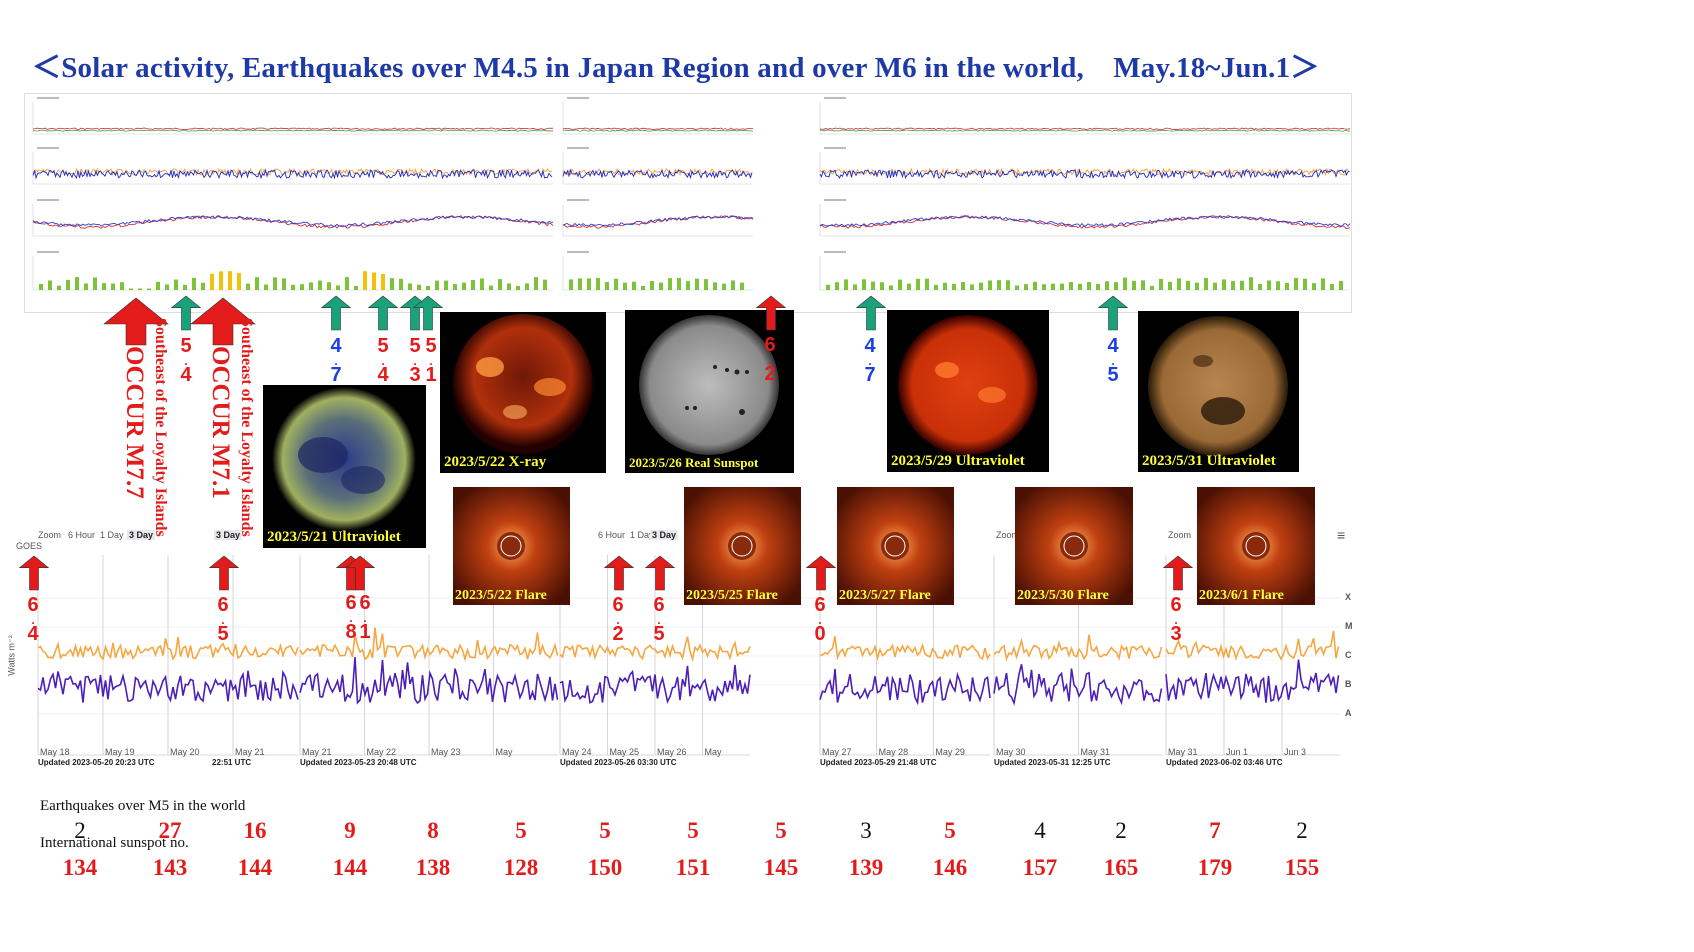  Describe the element at coordinates (1341, 535) in the screenshot. I see `hamburger-icon: ≡` at that location.